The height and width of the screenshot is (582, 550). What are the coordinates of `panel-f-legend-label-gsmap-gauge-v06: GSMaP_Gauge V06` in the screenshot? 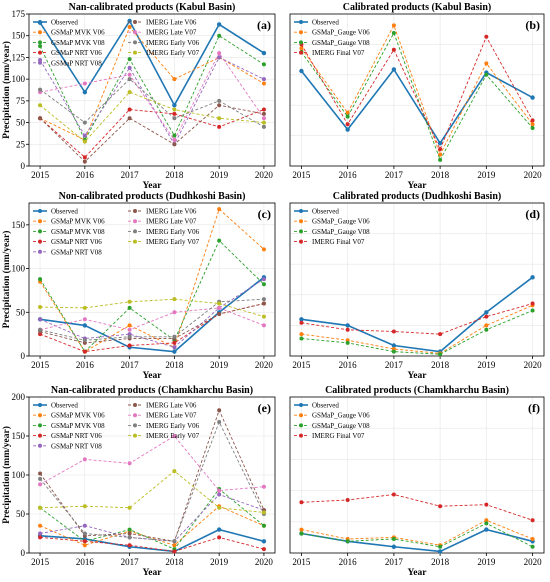 It's located at (341, 416).